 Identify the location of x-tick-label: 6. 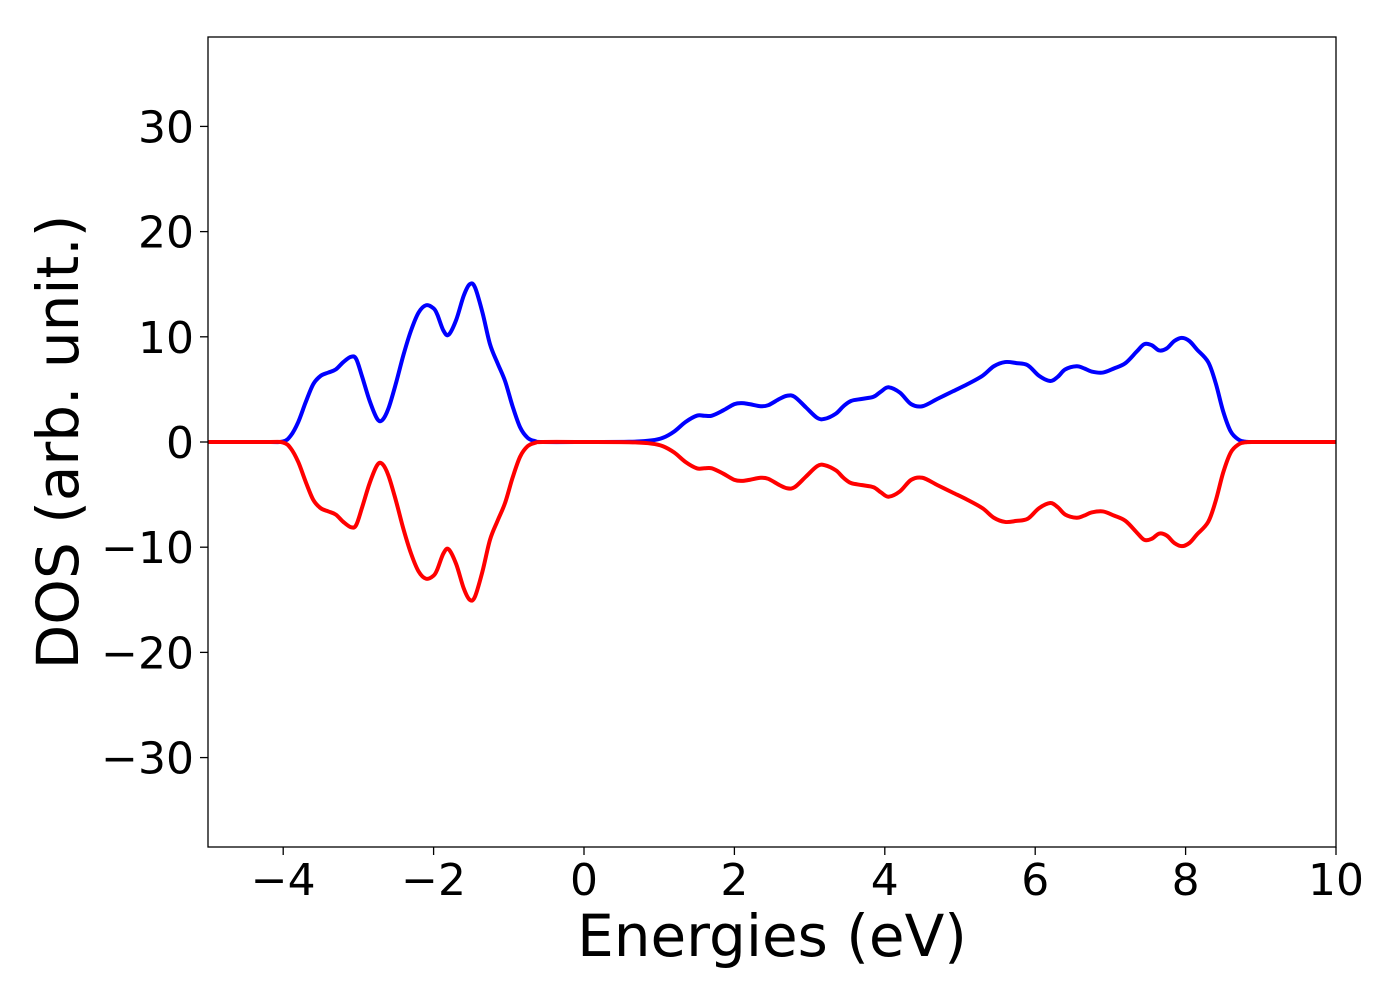
(1035, 880).